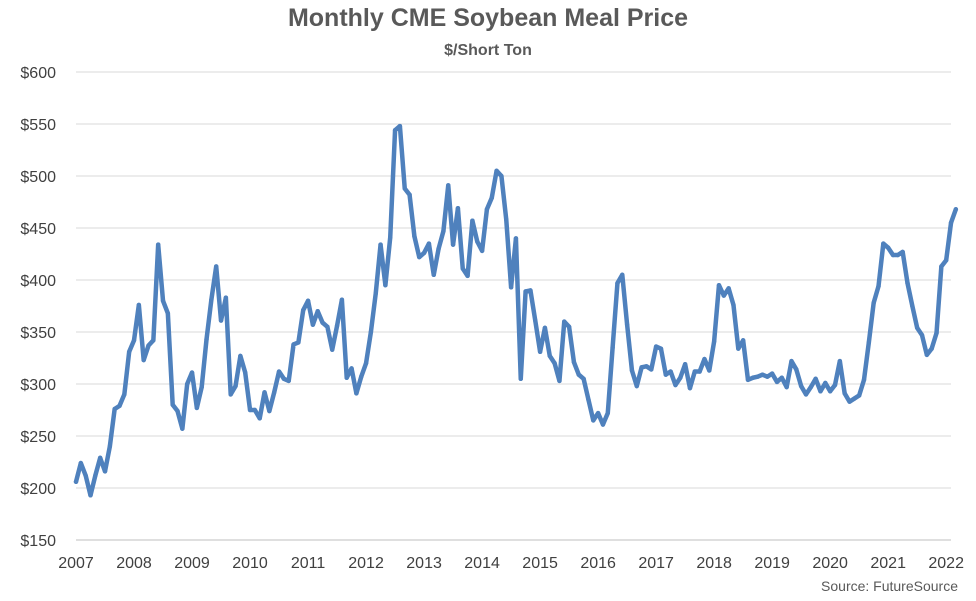  Describe the element at coordinates (488, 50) in the screenshot. I see `chart-subtitle: $/Short Ton` at that location.